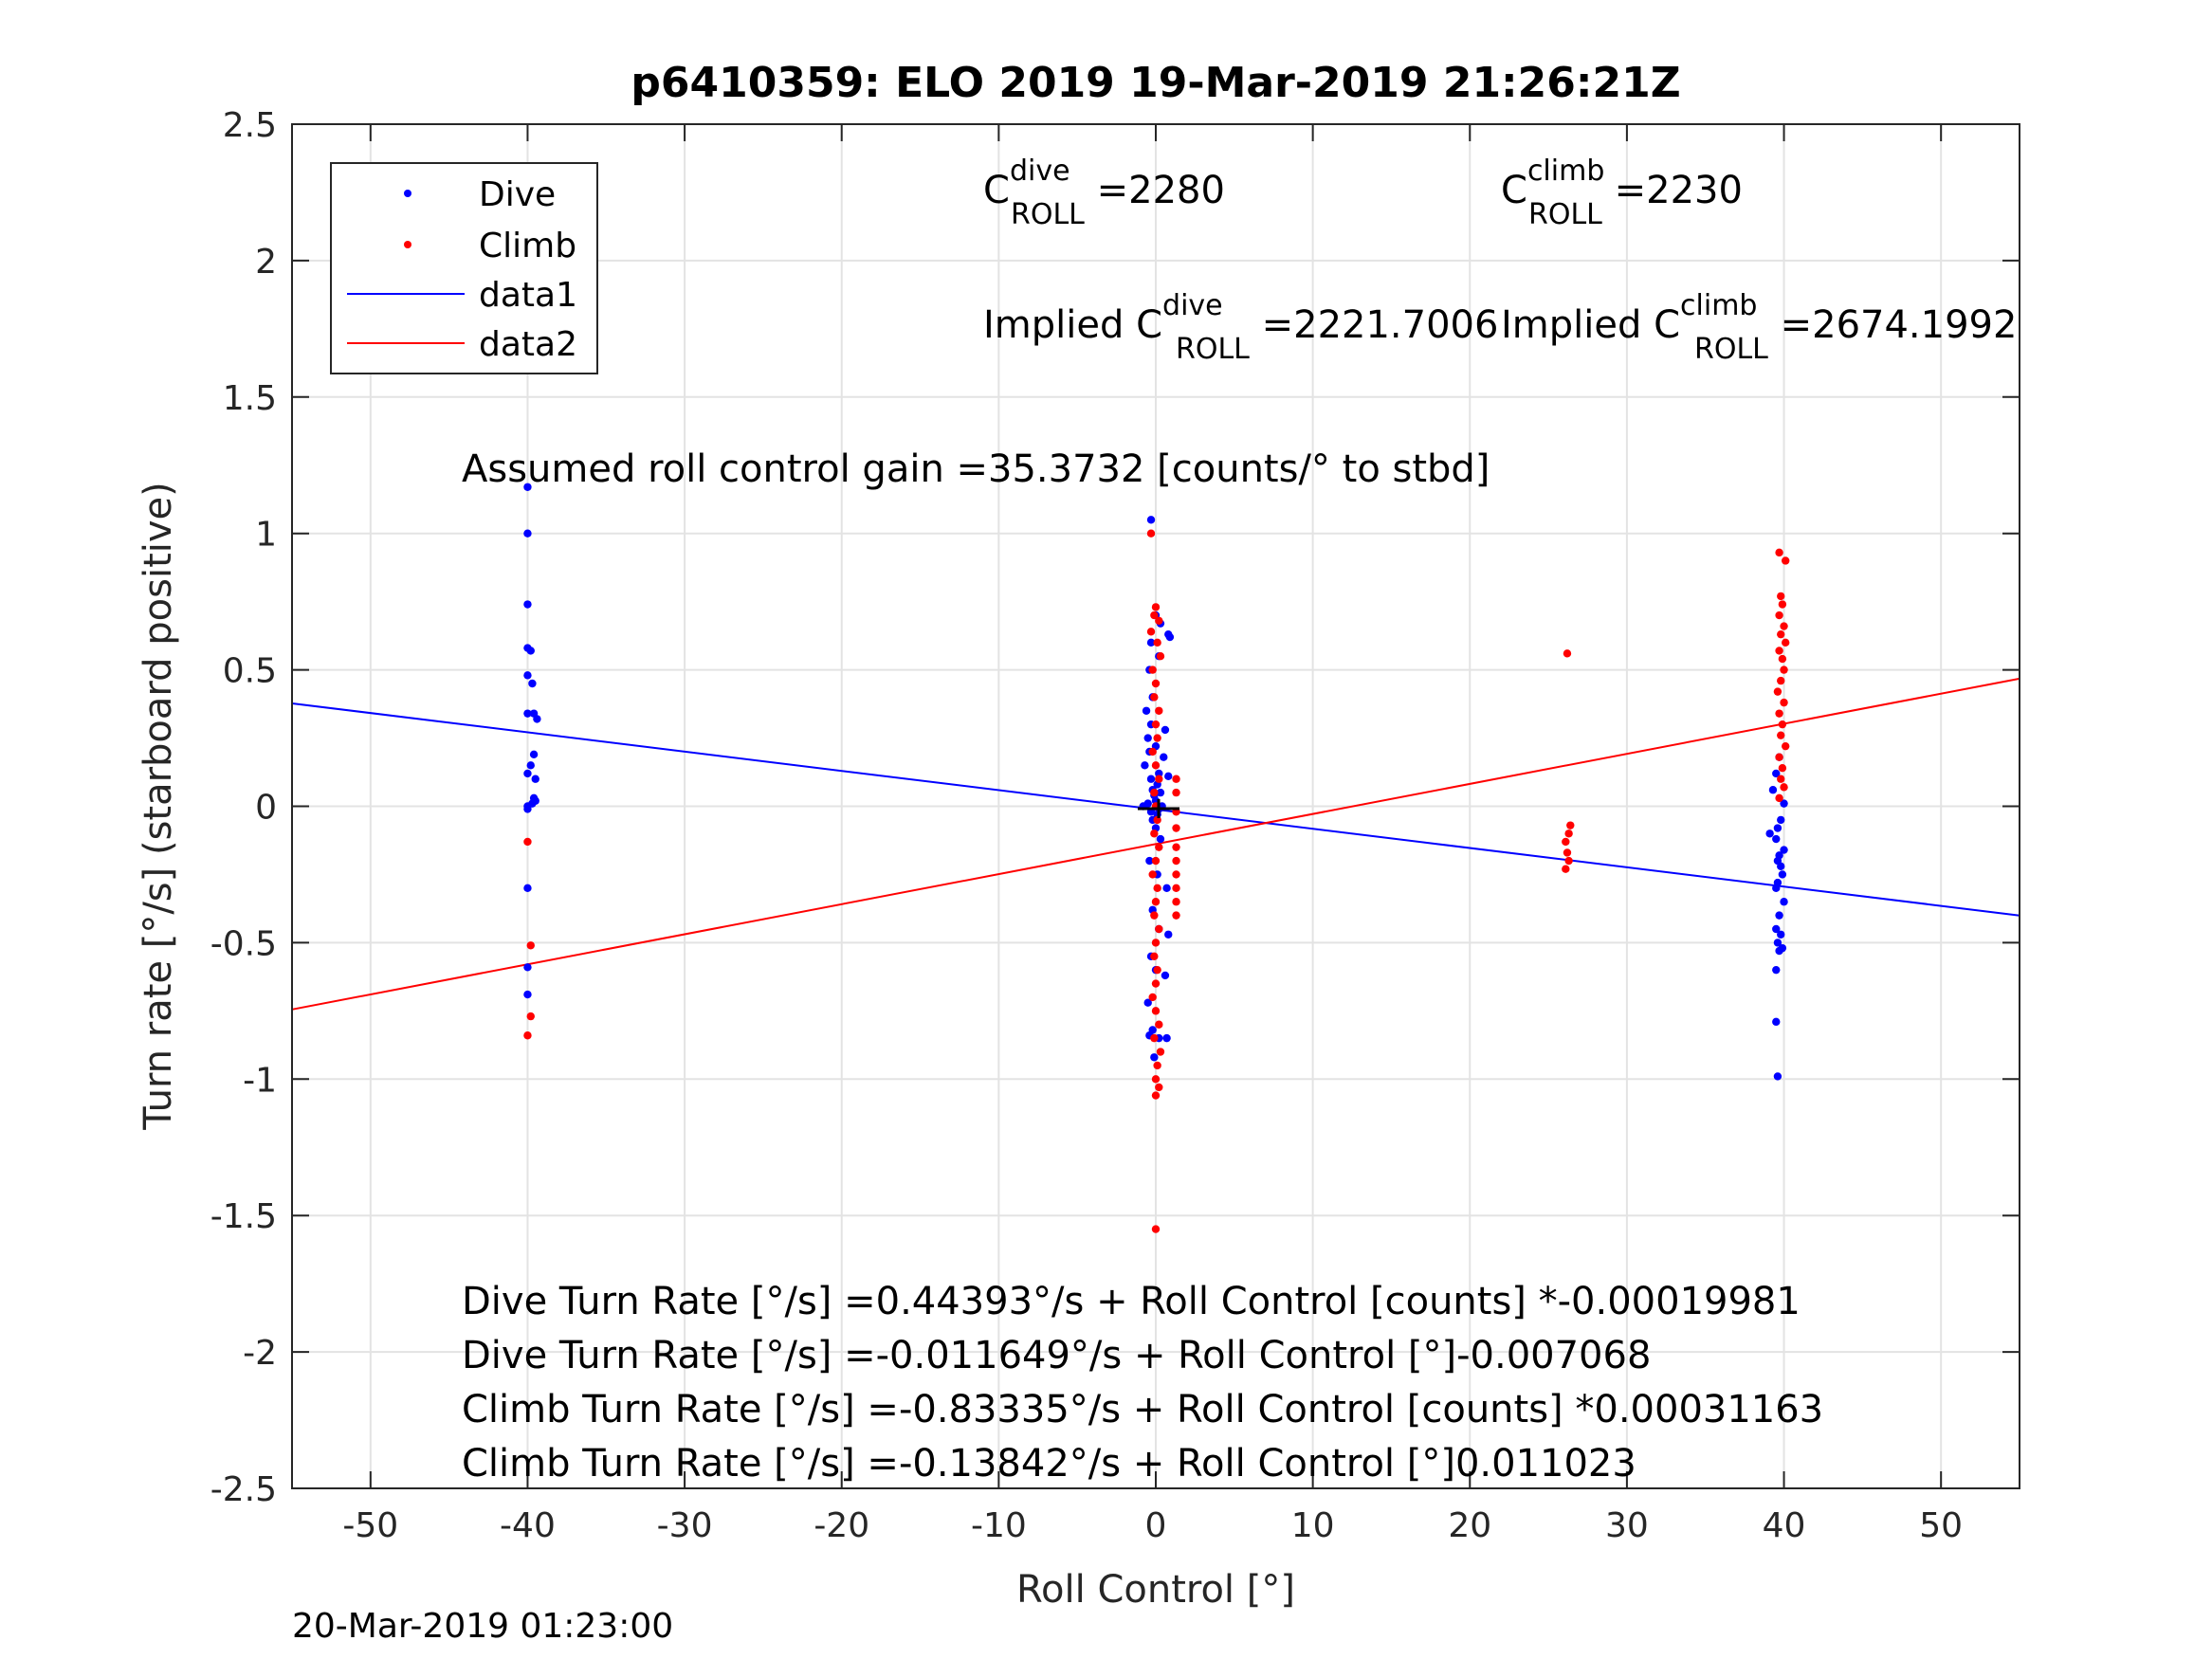 Image resolution: width=2212 pixels, height=1659 pixels. Describe the element at coordinates (1718, 305) in the screenshot. I see `implied-climb-sup: climb` at that location.